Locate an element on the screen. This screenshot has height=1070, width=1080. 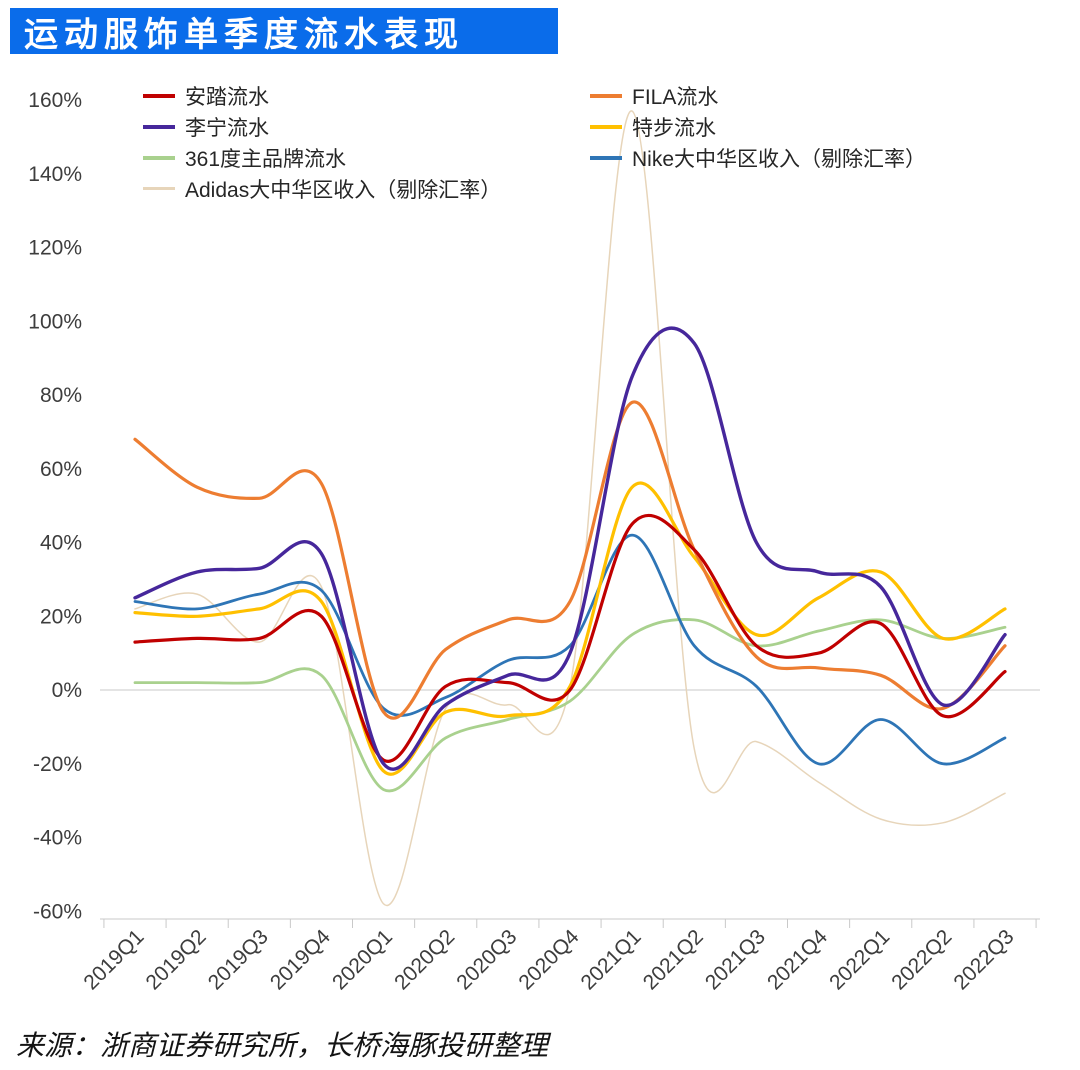
y-axis-label: -20% is located at coordinates (57, 764).